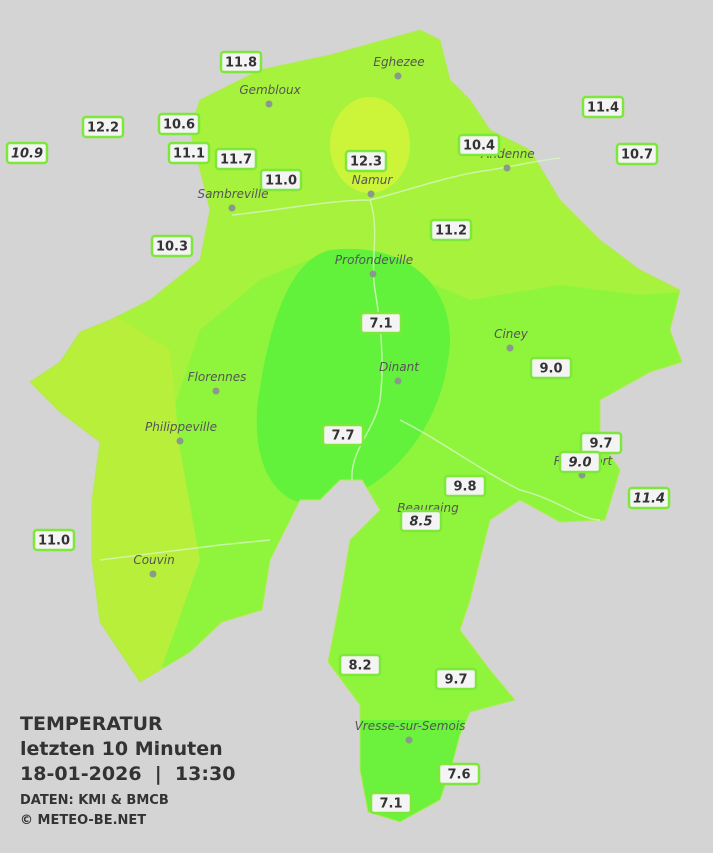 This screenshot has height=853, width=713. I want to click on station-value: 11.2, so click(451, 231).